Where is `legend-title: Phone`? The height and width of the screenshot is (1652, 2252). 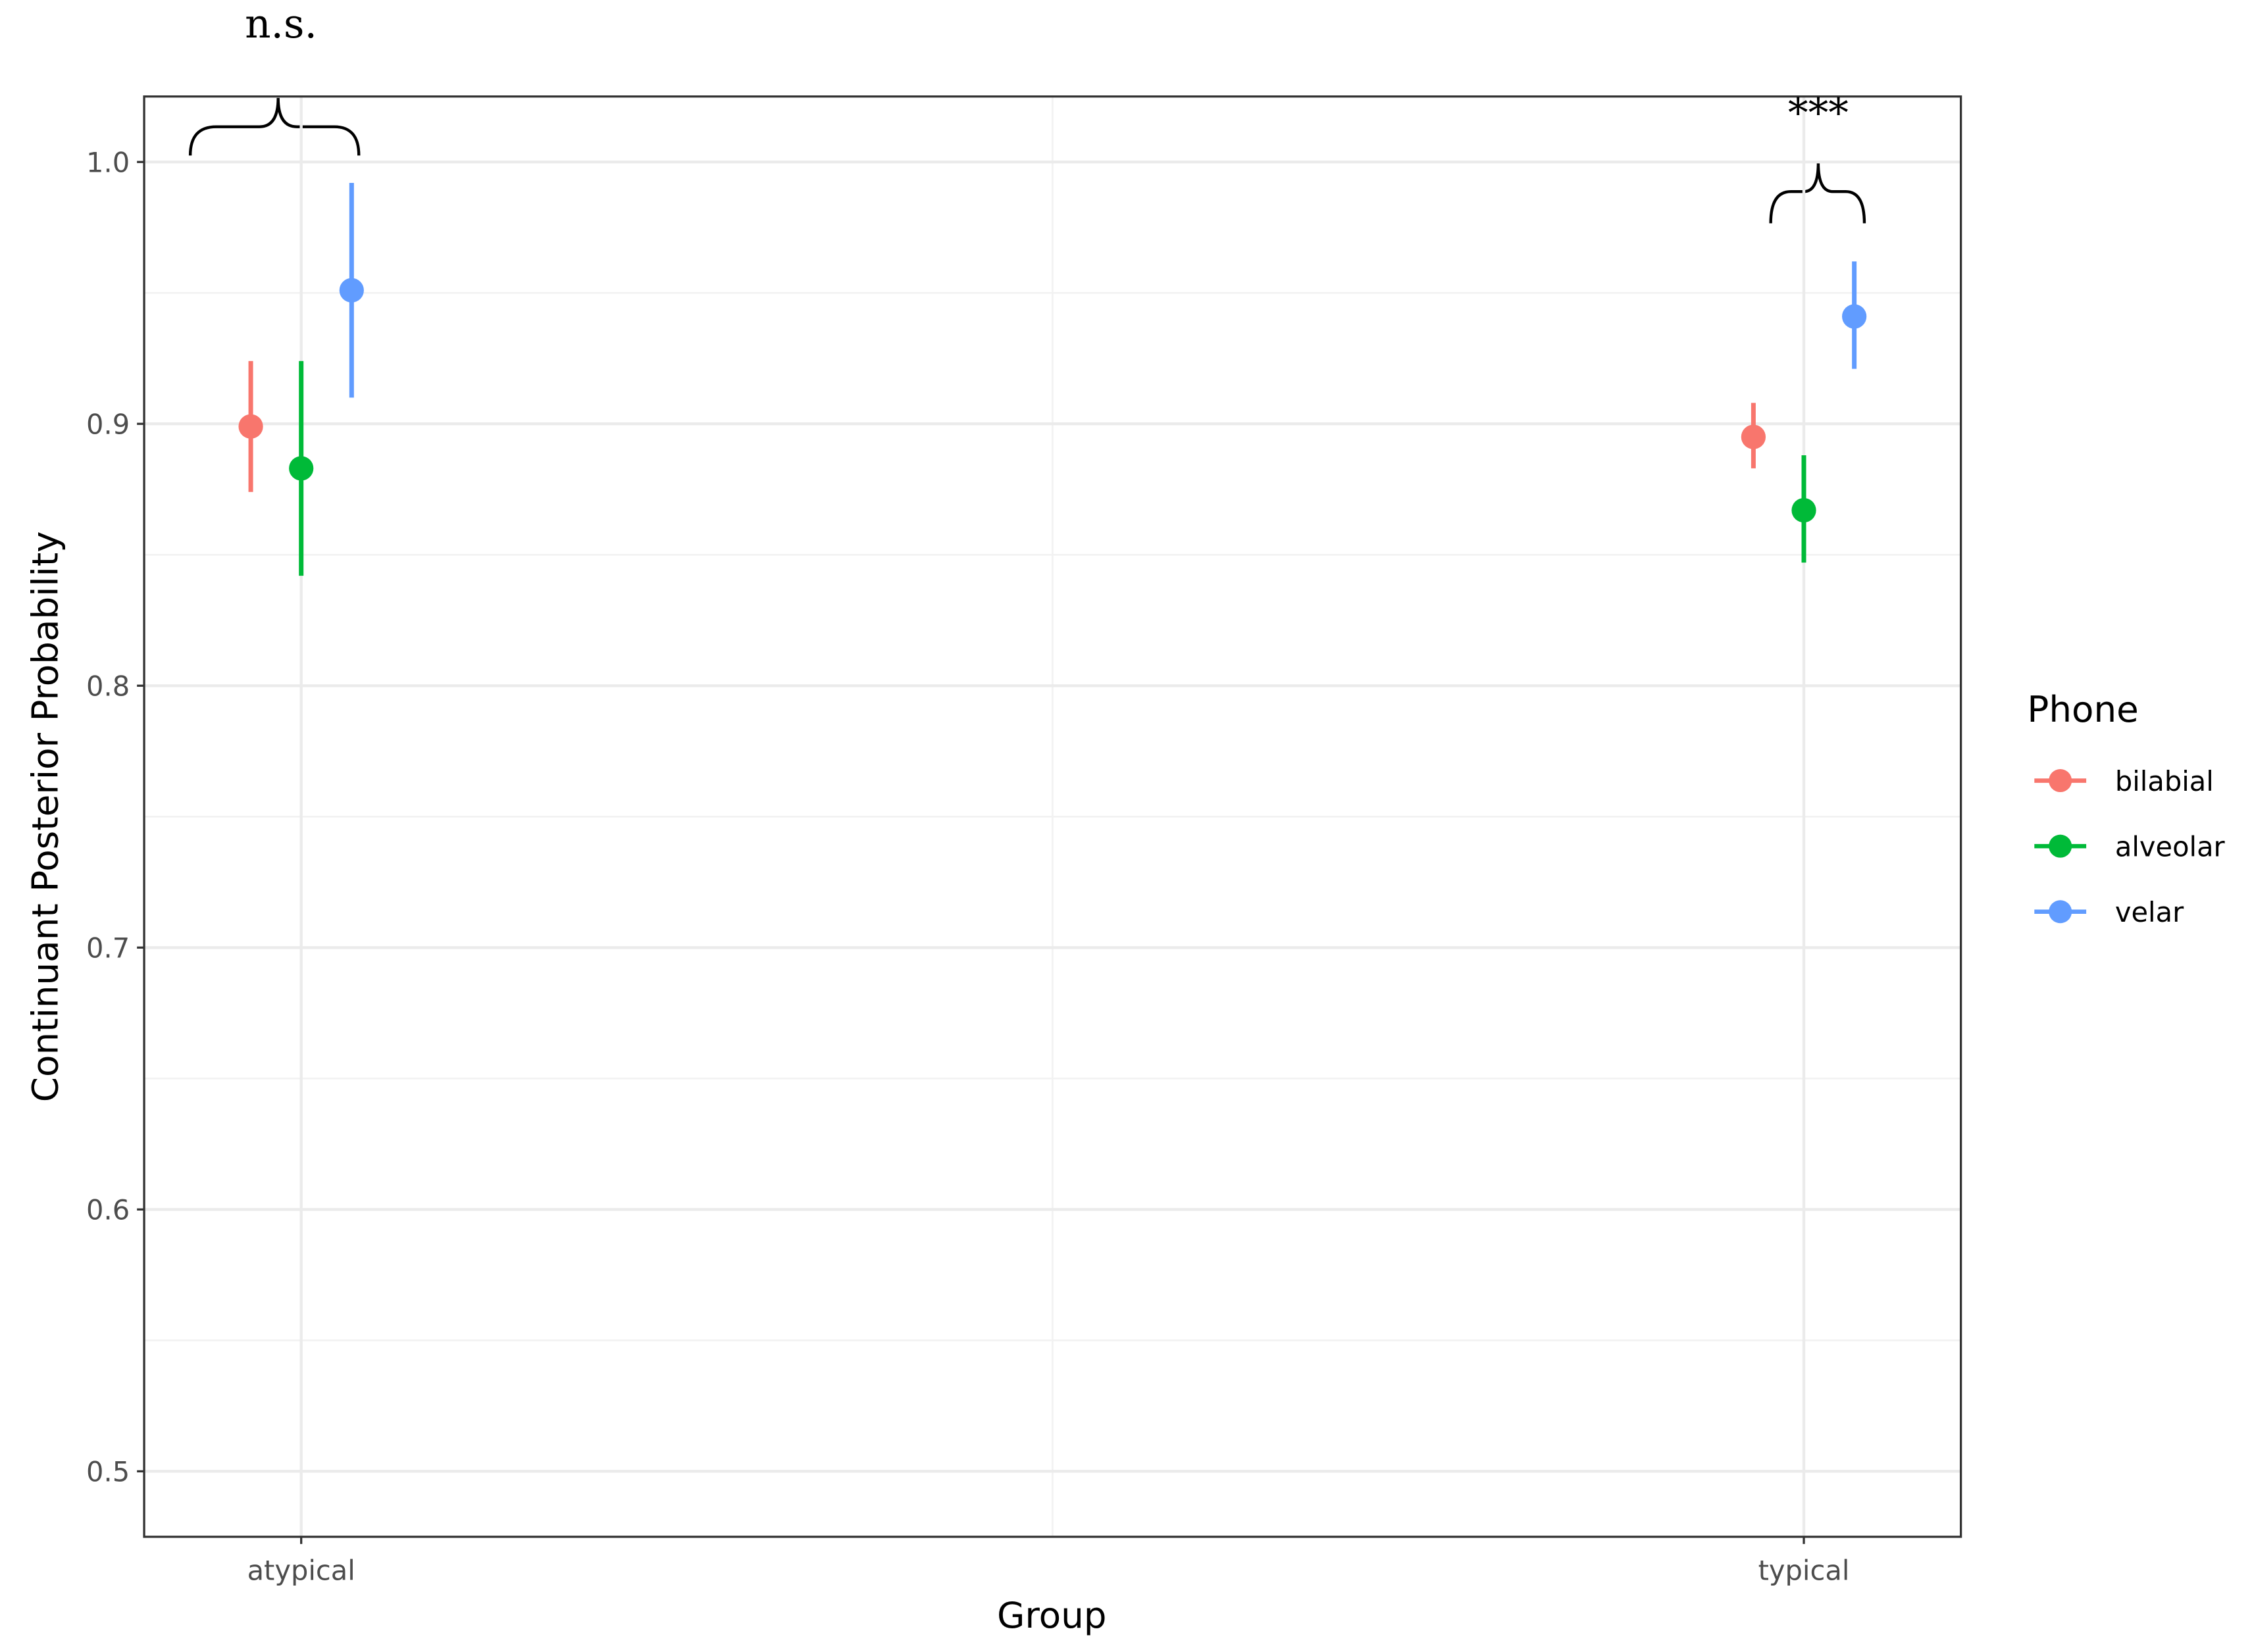
legend-title: Phone is located at coordinates (2083, 709).